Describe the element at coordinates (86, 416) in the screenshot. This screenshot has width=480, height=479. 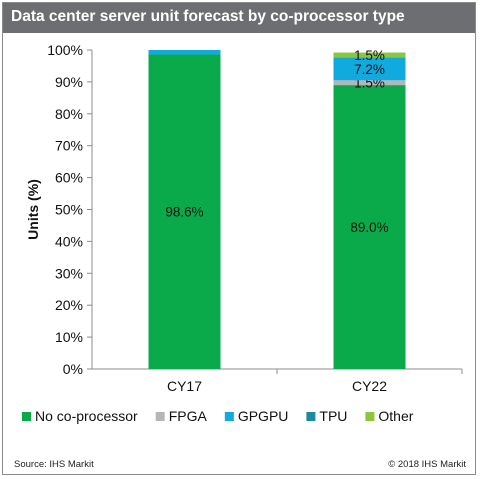
I see `legend-label: No co-processor` at that location.